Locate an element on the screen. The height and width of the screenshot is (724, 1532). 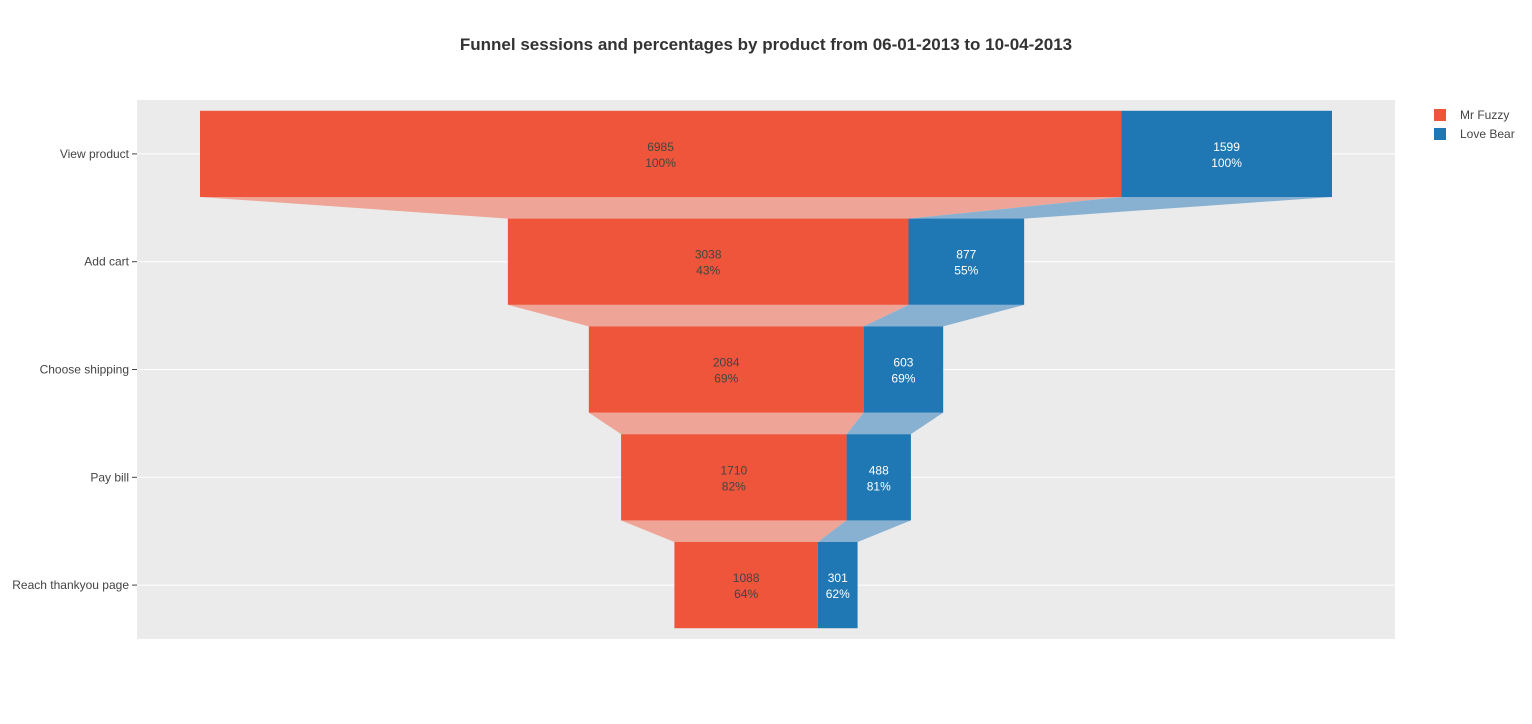
legend: Mr Fuzzy Love Bear is located at coordinates (1474, 124).